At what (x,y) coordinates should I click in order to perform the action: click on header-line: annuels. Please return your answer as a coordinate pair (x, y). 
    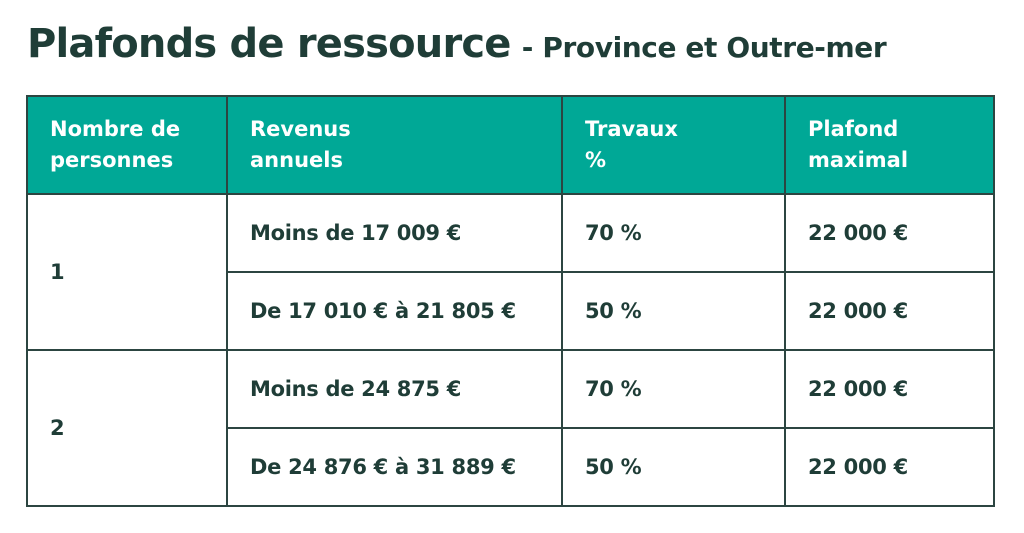
    Looking at the image, I should click on (296, 160).